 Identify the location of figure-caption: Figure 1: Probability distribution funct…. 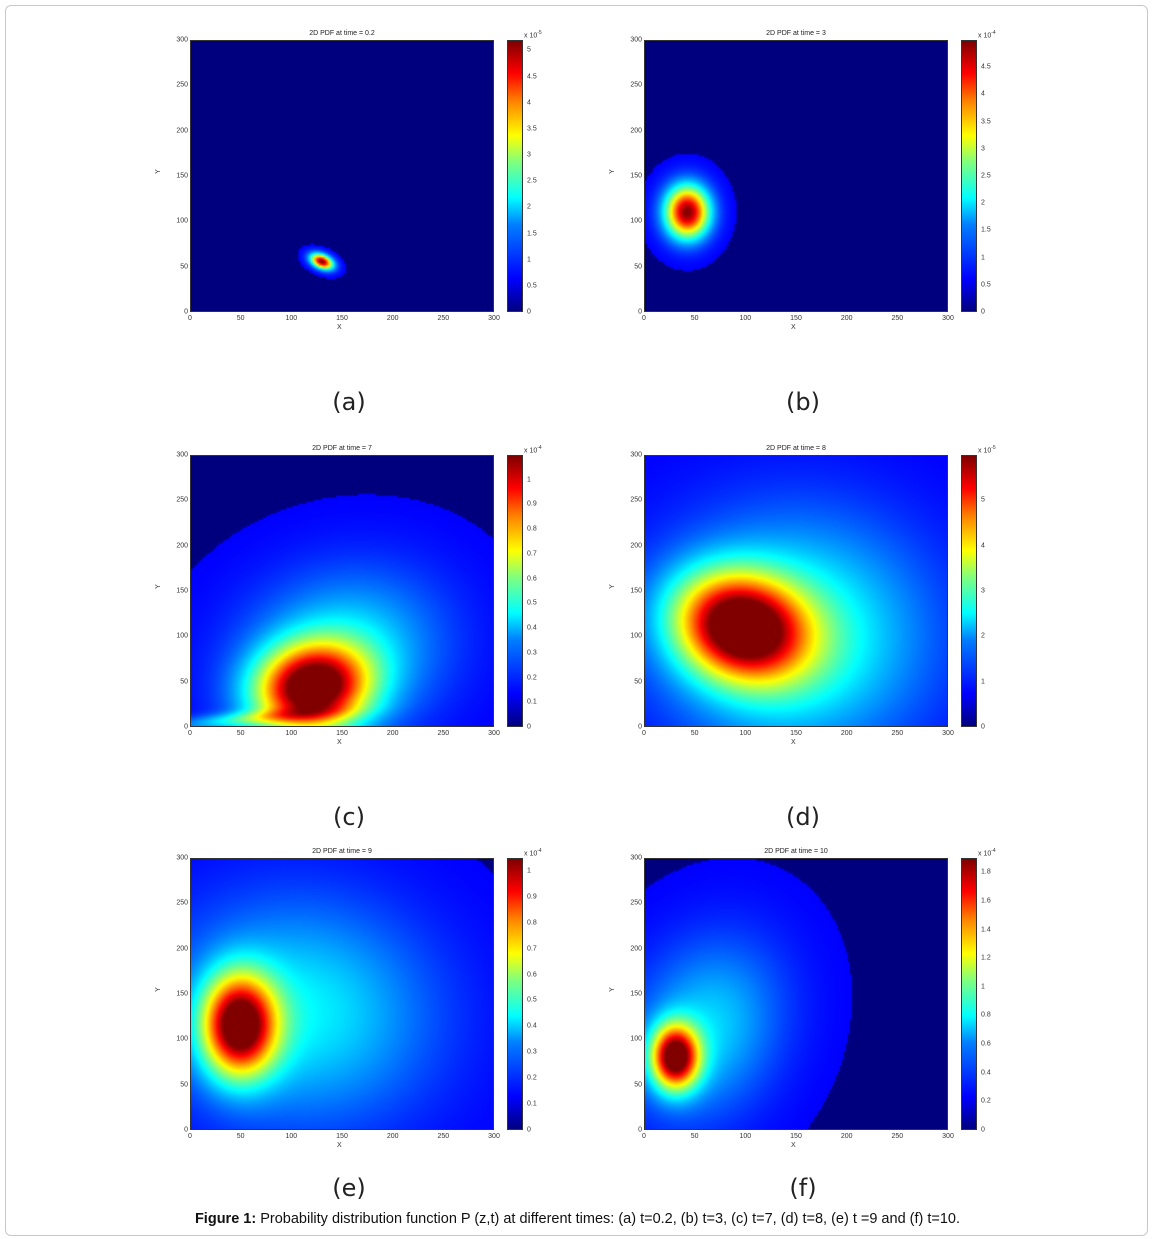
(577, 1219).